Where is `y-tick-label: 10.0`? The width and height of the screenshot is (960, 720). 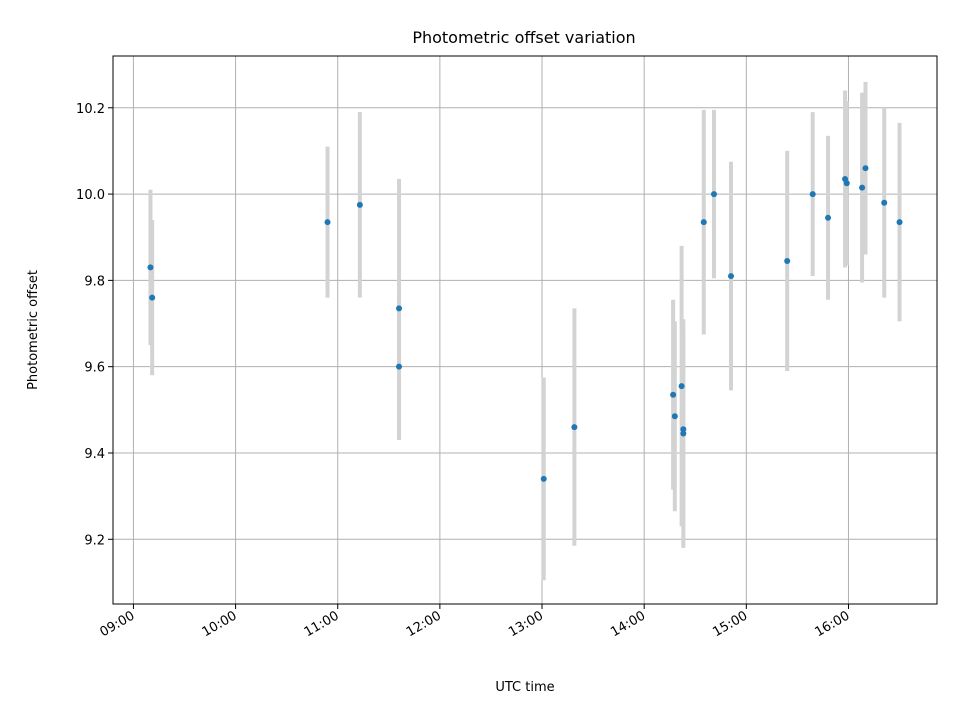
y-tick-label: 10.0 is located at coordinates (90, 195).